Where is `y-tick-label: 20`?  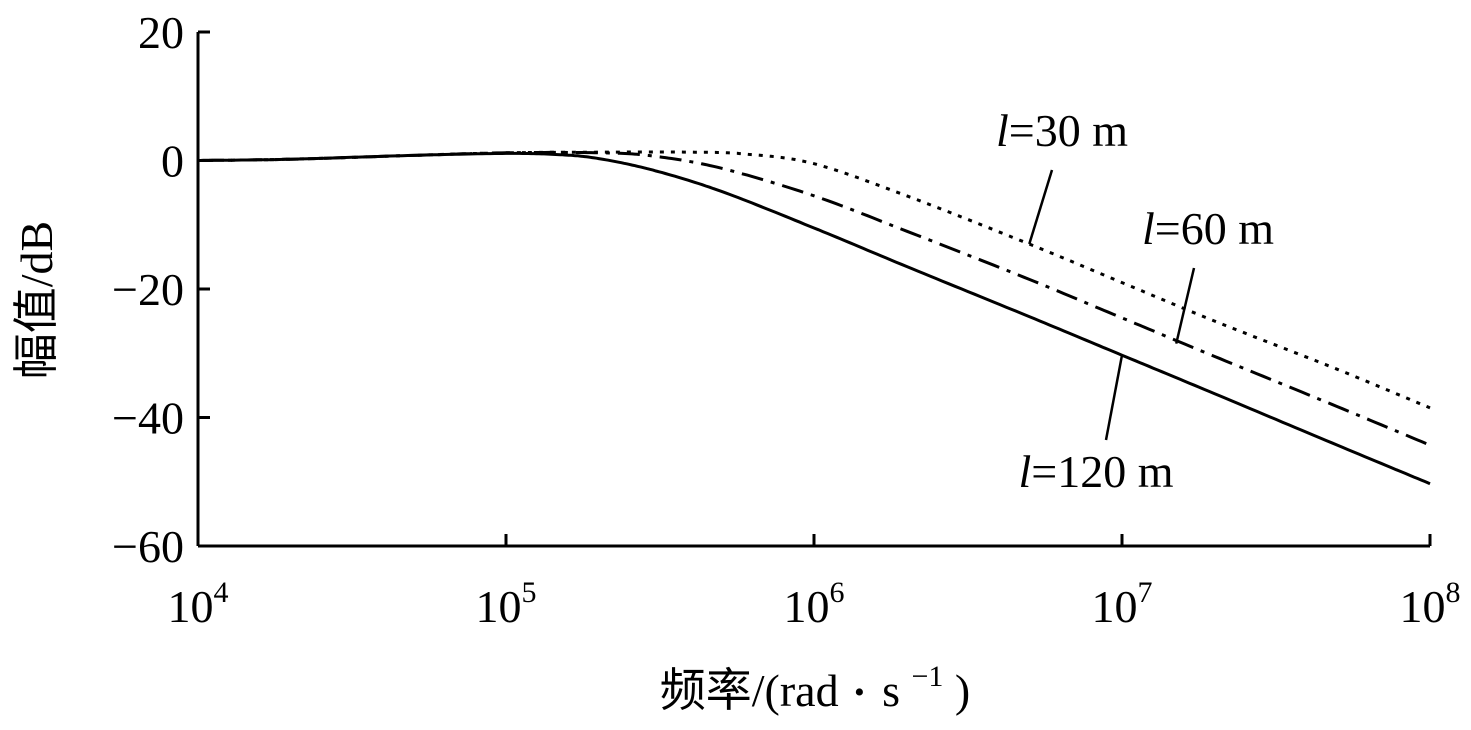 y-tick-label: 20 is located at coordinates (161, 32).